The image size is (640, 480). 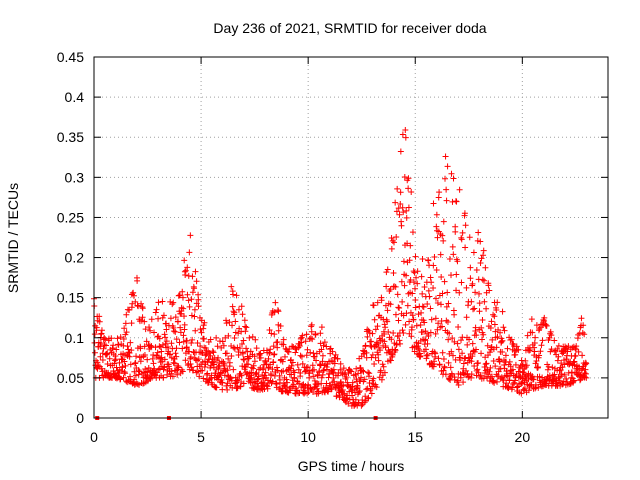 What do you see at coordinates (75, 258) in the screenshot?
I see `y-tick-label: 0.2` at bounding box center [75, 258].